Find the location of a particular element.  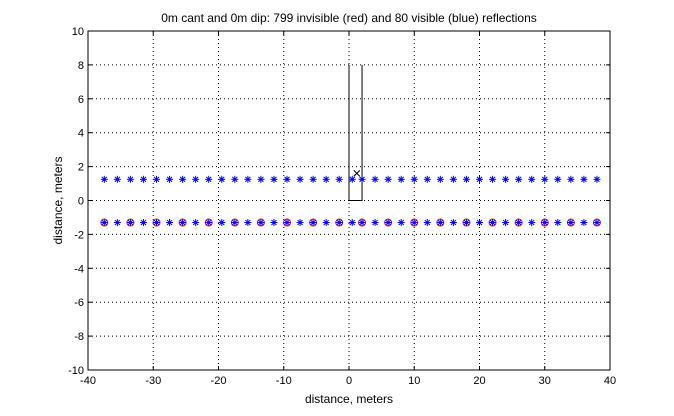

x-tick-label: -20 is located at coordinates (219, 381).